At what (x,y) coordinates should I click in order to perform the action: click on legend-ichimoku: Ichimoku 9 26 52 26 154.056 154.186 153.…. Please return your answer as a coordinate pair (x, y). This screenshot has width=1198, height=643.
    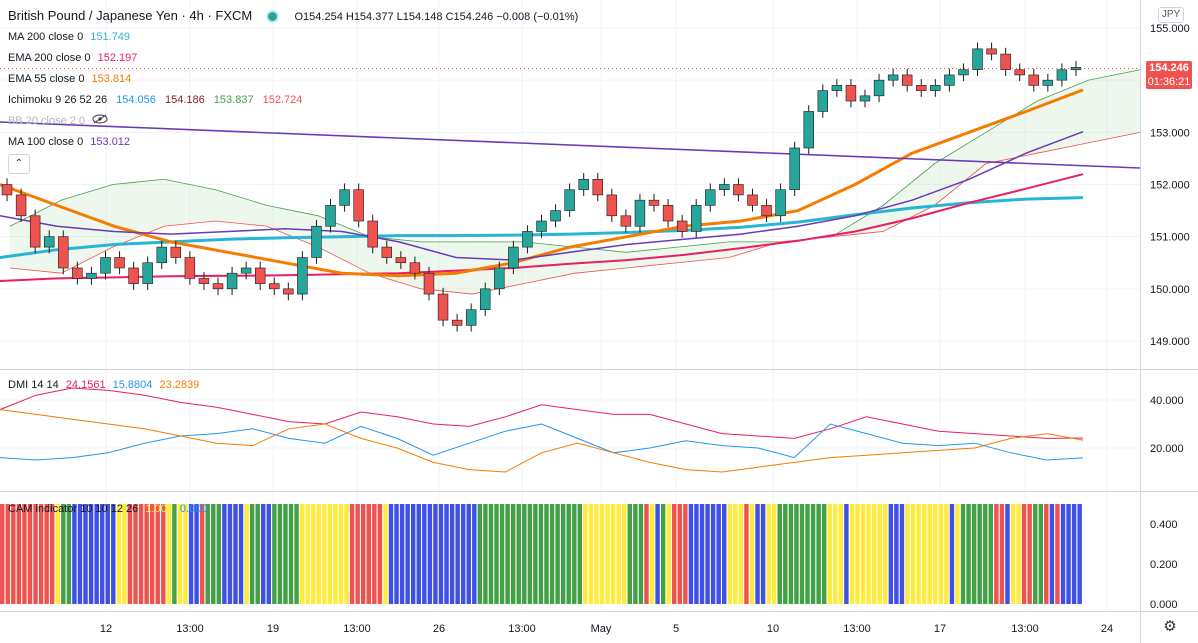
    Looking at the image, I should click on (158, 100).